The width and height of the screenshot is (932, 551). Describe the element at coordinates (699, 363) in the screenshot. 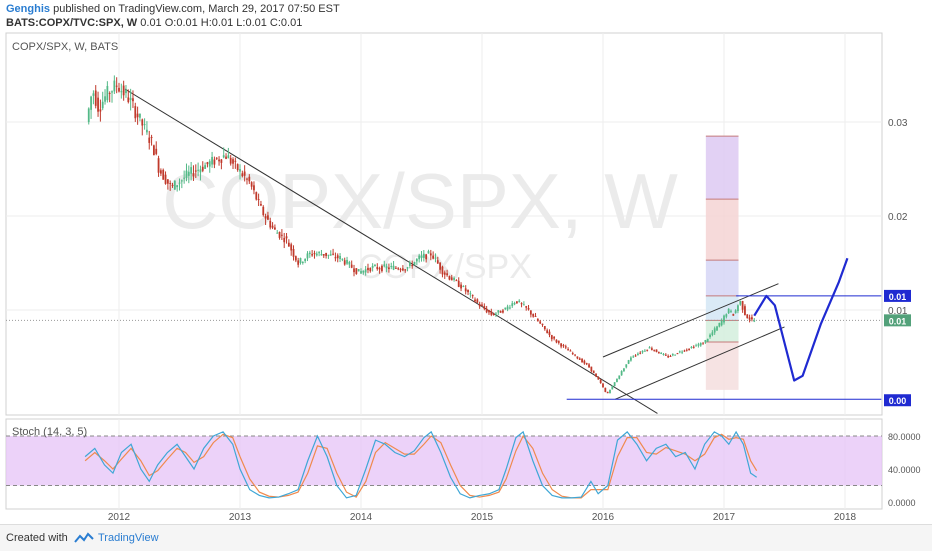

I see `channel-lower-line` at that location.